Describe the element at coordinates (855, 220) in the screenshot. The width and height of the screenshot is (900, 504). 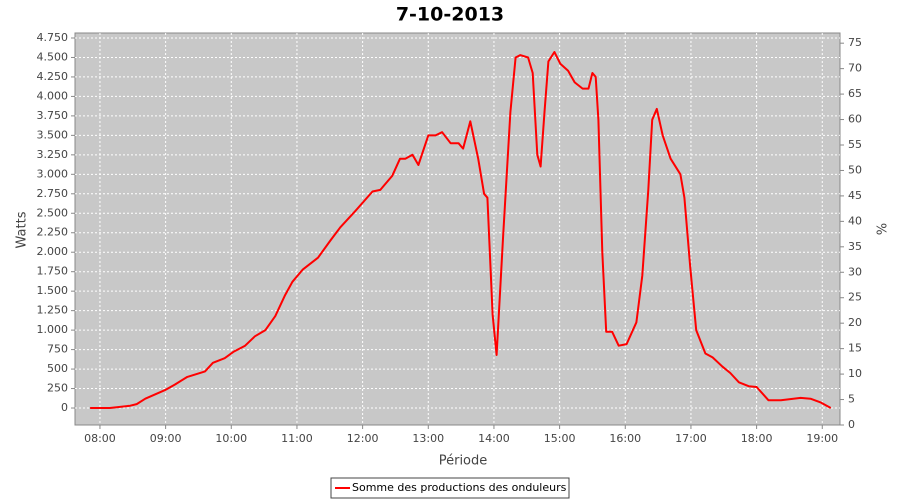
I see `y2-tick-label: 40` at that location.